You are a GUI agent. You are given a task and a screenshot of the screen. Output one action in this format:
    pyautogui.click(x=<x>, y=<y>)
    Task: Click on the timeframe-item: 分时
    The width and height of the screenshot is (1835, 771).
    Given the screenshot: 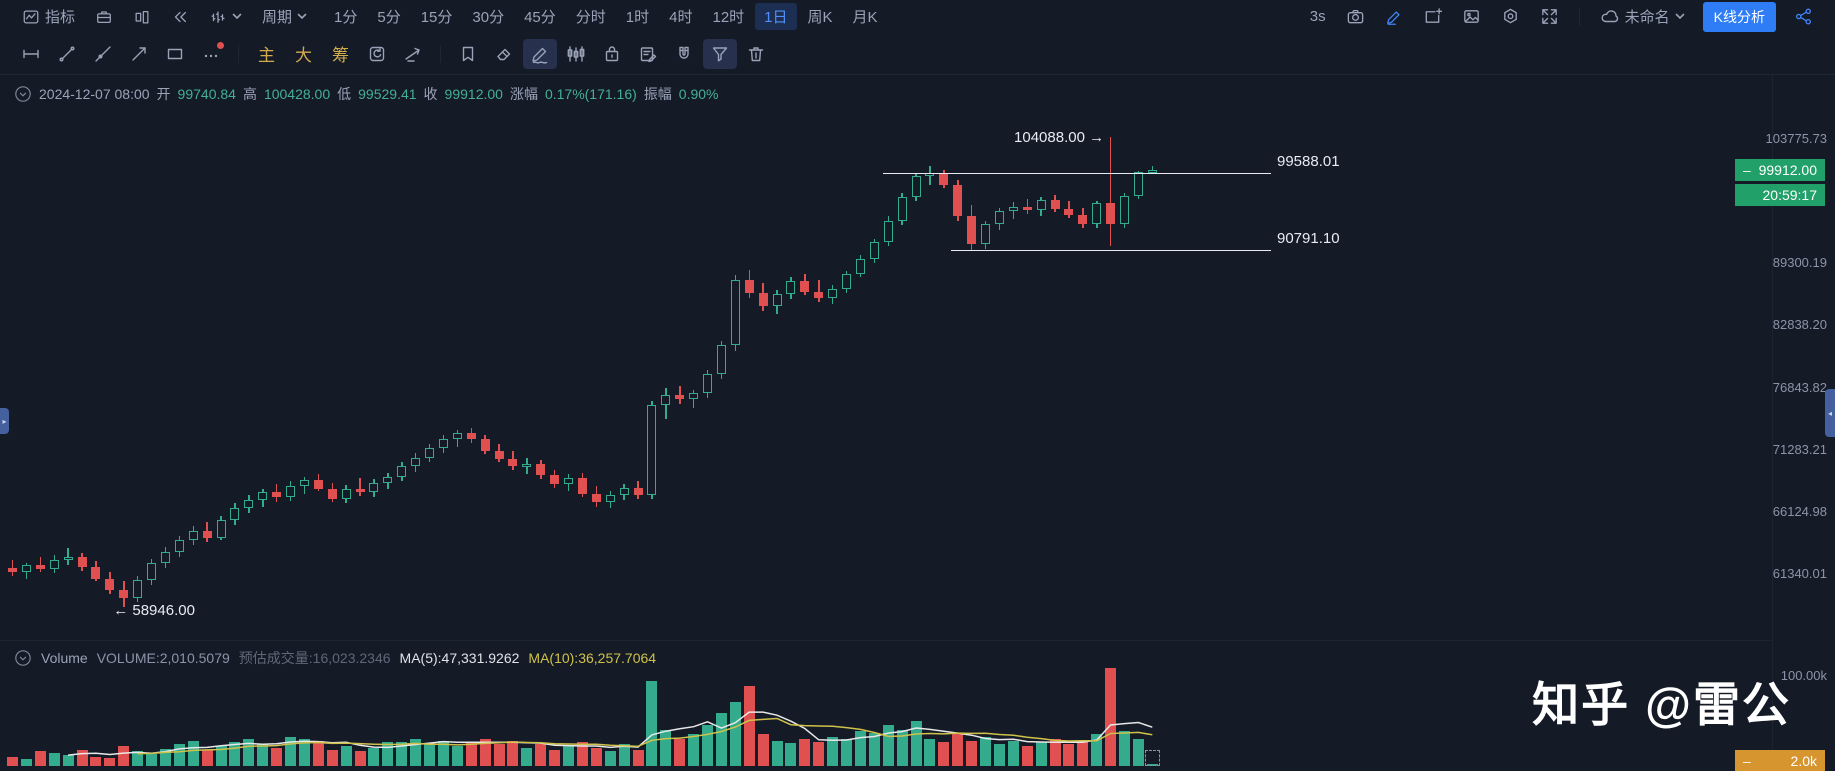 What is the action you would take?
    pyautogui.click(x=590, y=17)
    